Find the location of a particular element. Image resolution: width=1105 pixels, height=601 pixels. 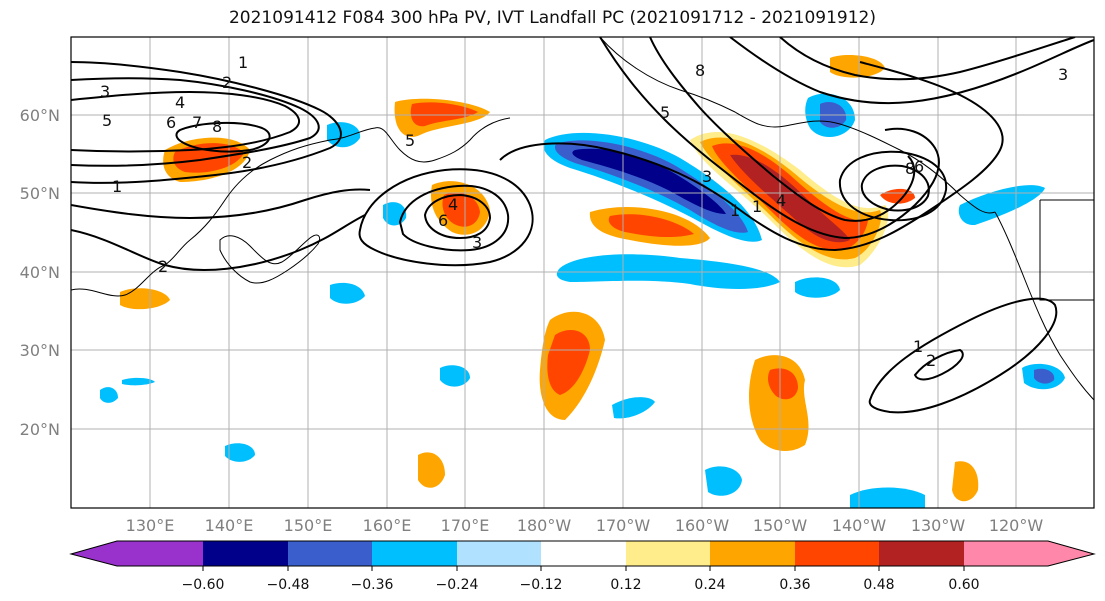

asia-coastline is located at coordinates (291, 207).